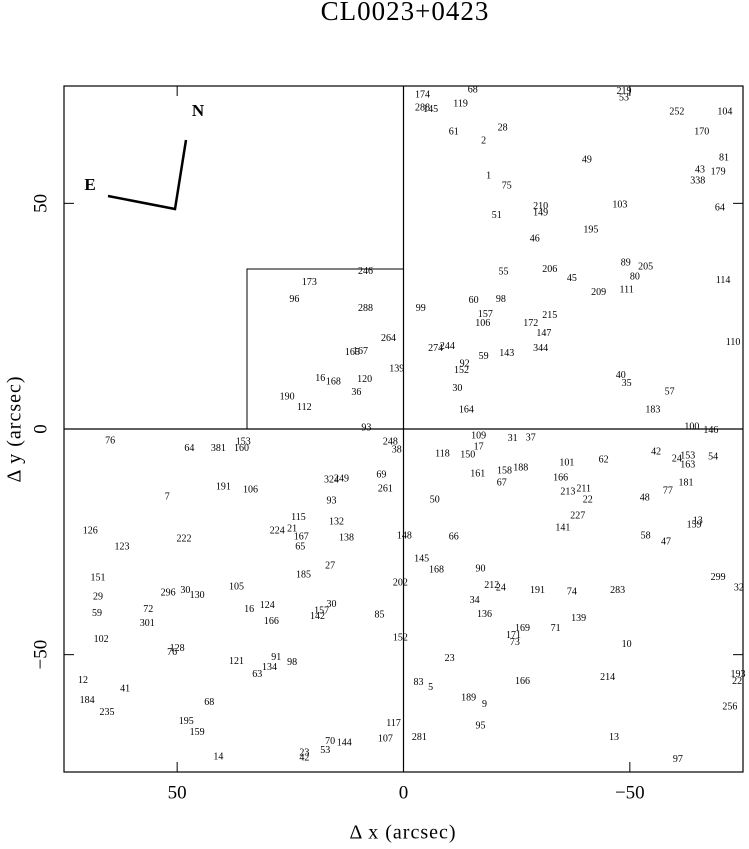  Describe the element at coordinates (724, 158) in the screenshot. I see `galaxy-label: 81` at that location.